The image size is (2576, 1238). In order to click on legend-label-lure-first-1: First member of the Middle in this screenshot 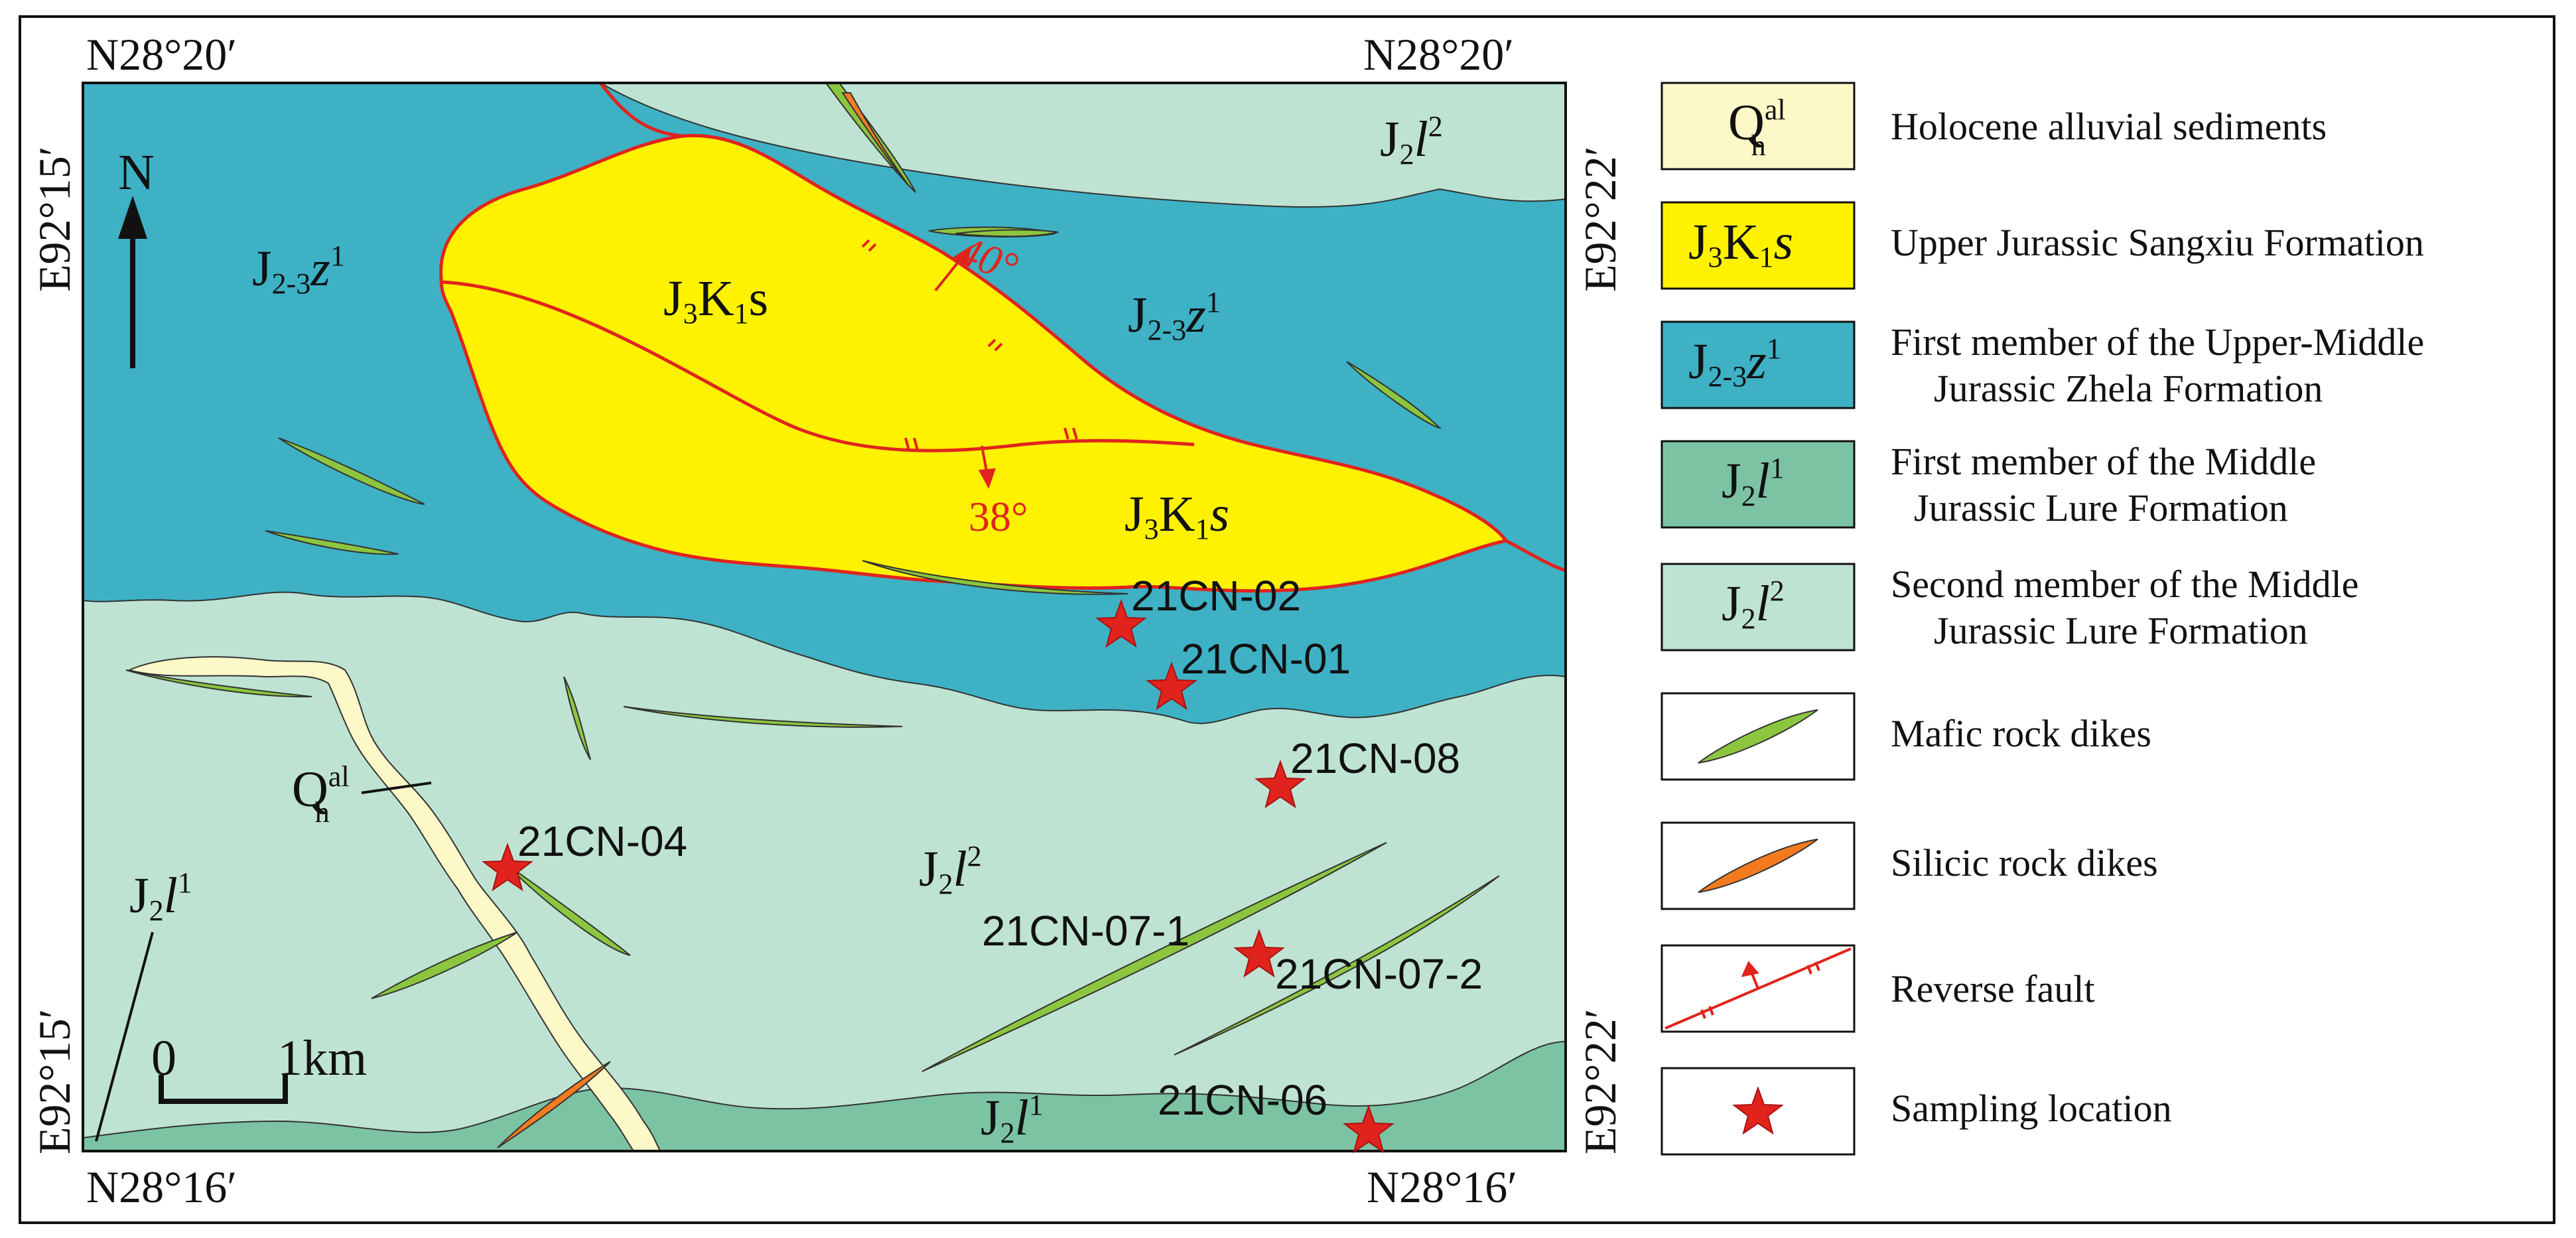, I will do `click(2103, 461)`.